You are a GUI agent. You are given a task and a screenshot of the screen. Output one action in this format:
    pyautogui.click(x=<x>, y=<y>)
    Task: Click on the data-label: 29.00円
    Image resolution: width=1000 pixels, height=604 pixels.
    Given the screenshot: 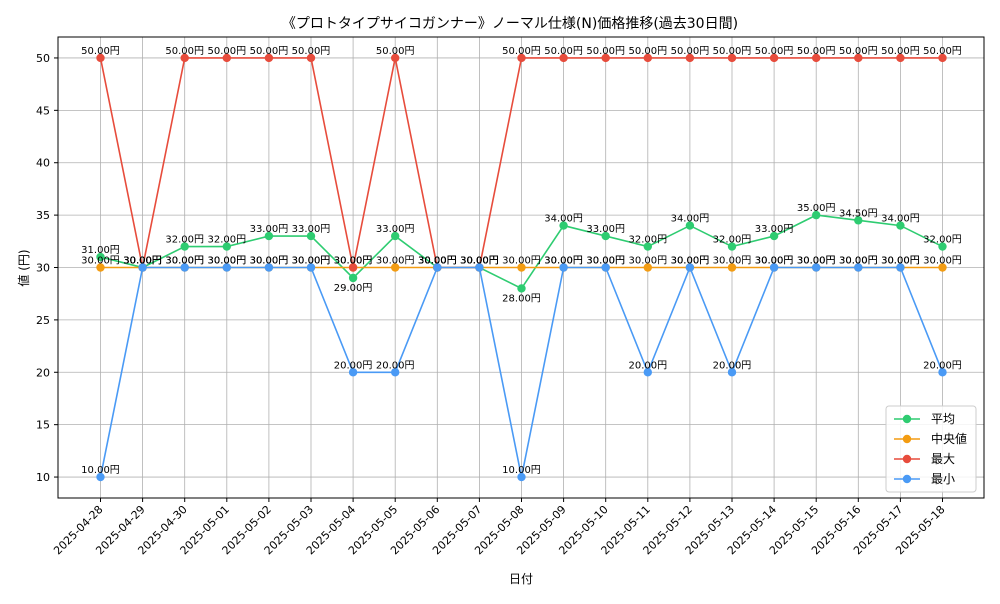 What is the action you would take?
    pyautogui.click(x=353, y=288)
    